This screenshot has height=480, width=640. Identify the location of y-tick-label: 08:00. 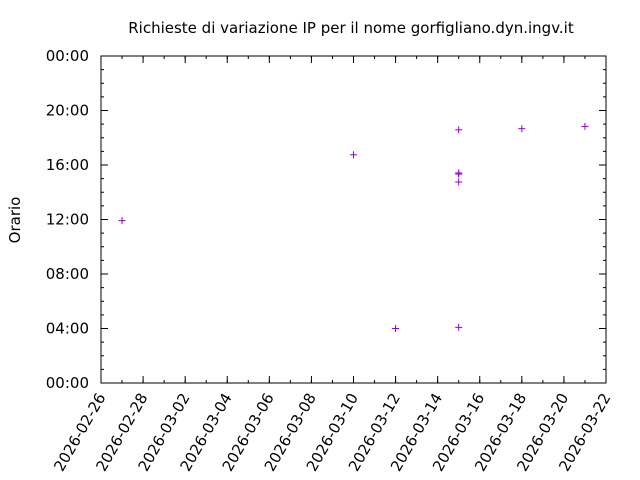
(67, 274).